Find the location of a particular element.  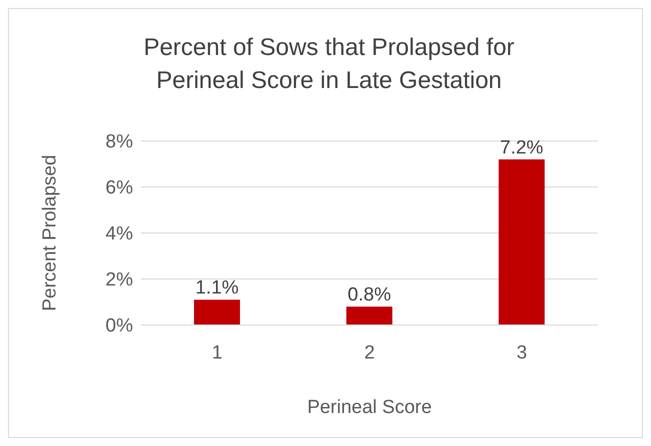

y-tick-label: 2% is located at coordinates (120, 280).